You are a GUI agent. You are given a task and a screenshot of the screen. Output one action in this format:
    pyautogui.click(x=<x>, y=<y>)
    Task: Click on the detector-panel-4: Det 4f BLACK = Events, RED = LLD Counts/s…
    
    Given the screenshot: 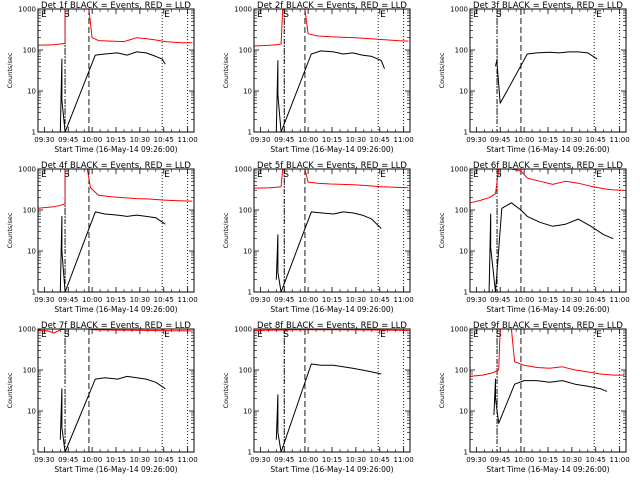 What is the action you would take?
    pyautogui.click(x=102, y=237)
    